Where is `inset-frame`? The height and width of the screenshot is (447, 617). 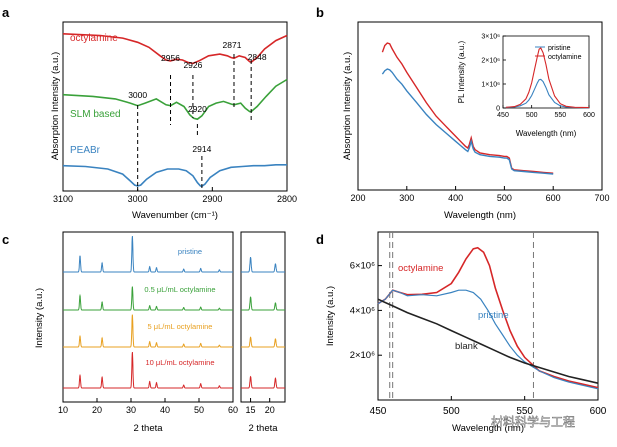
inset-frame is located at coordinates (546, 72).